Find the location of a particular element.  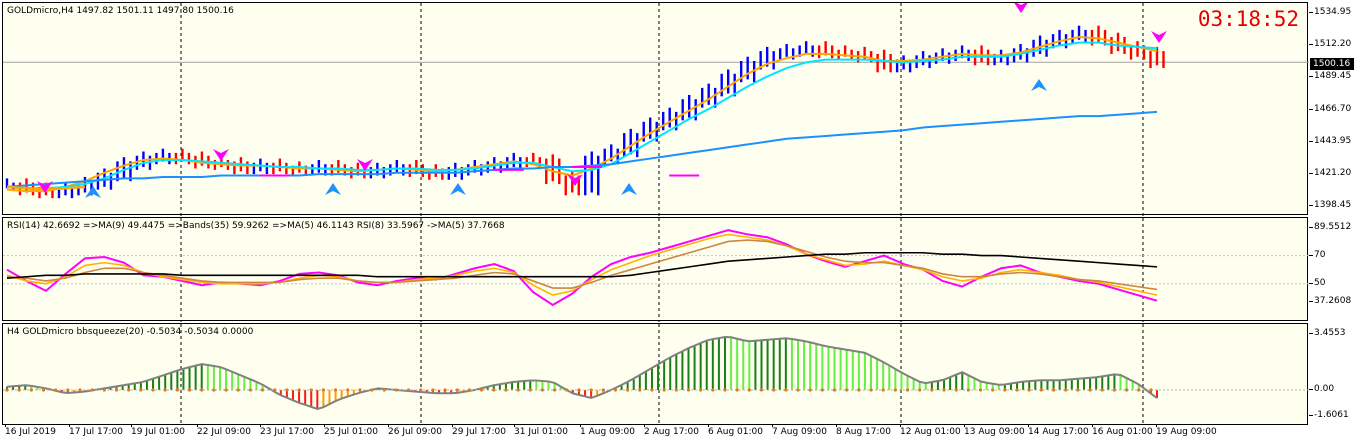

time-axis-label: 19 Jul 01:00 is located at coordinates (158, 430).